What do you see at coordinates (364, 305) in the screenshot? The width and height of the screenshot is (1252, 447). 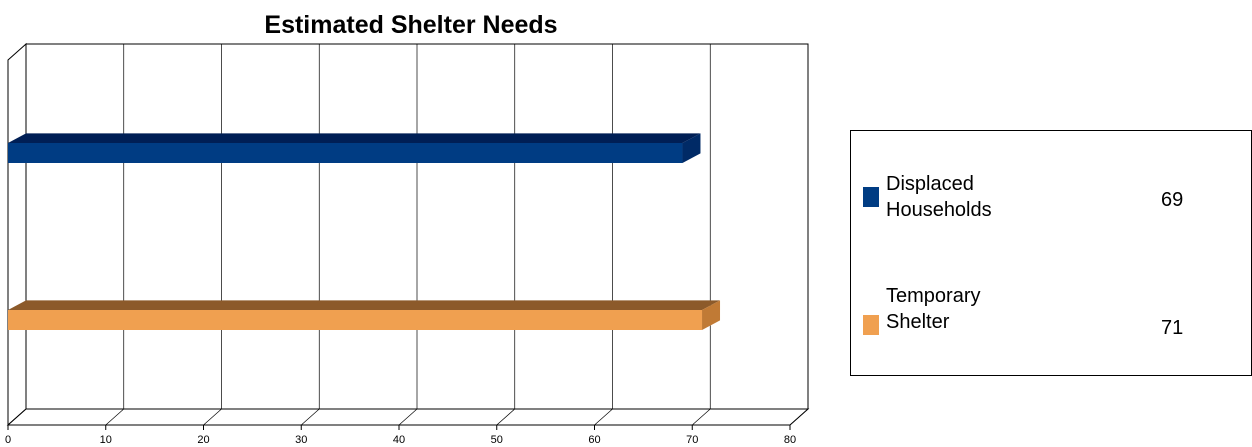 I see `bar-top-temporary-shelter` at bounding box center [364, 305].